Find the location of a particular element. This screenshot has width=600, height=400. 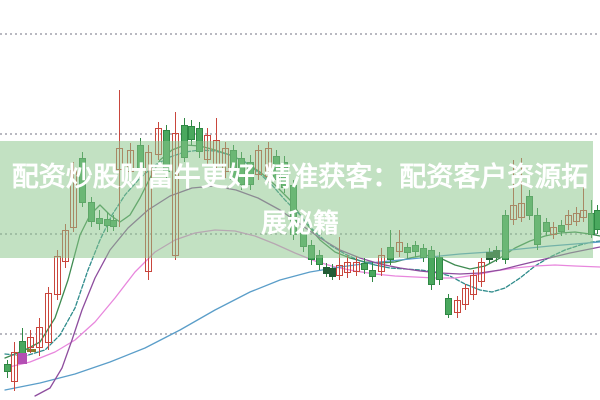

headline-line-1: 配资炒股财富牛更好 精准获客：配资客户资源拓 is located at coordinates (300, 177).